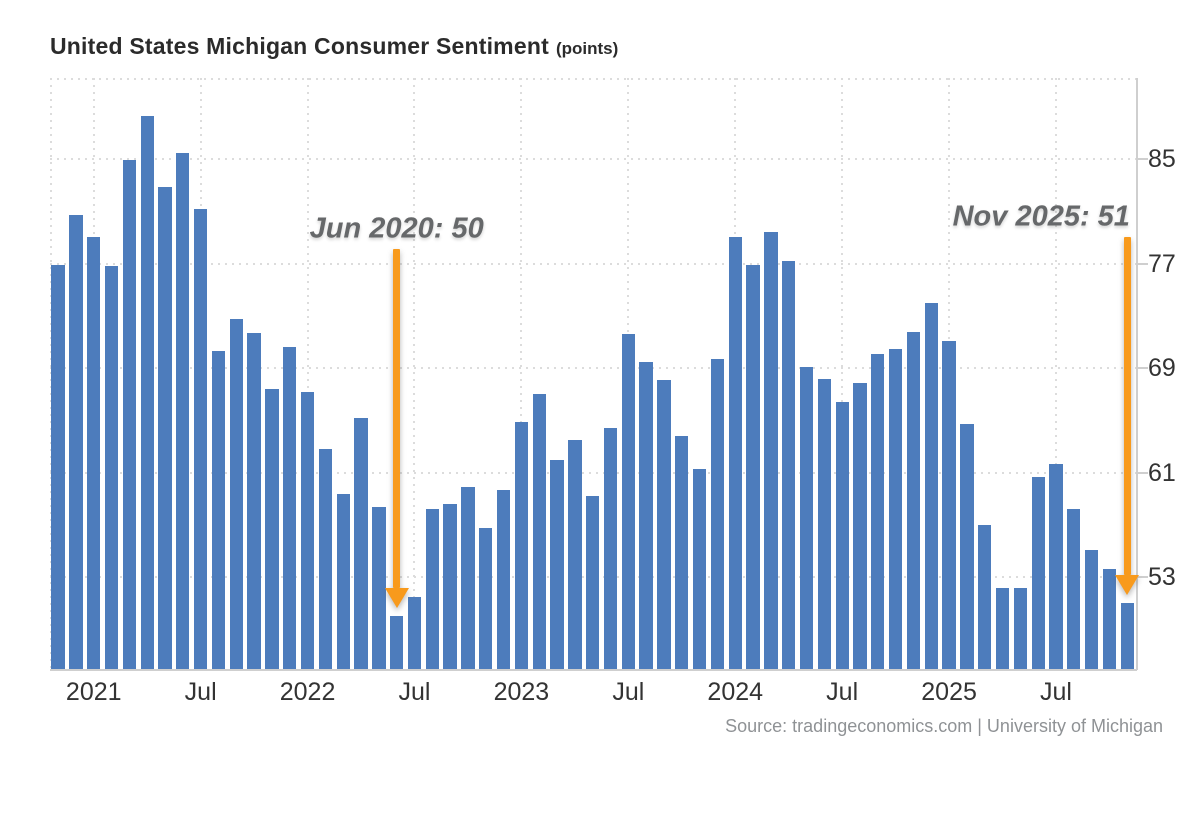  Describe the element at coordinates (254, 501) in the screenshot. I see `bar-oct-2021` at that location.